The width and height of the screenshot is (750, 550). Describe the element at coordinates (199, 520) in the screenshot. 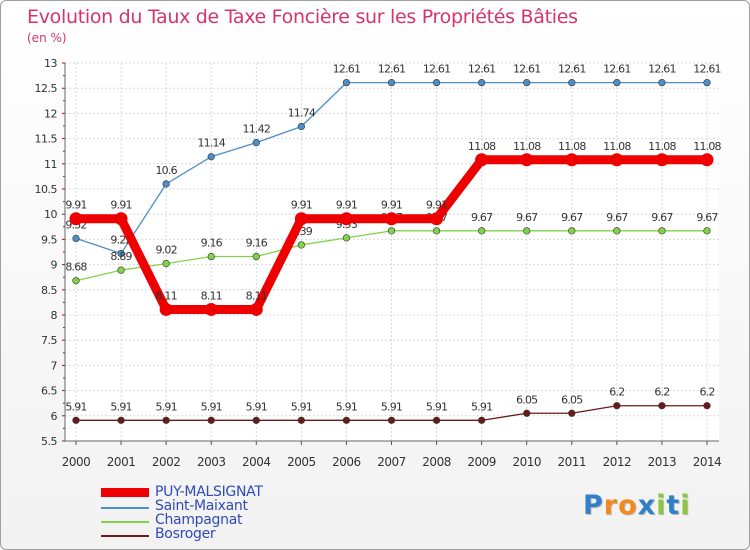

I see `legend-label: Champagnat` at that location.